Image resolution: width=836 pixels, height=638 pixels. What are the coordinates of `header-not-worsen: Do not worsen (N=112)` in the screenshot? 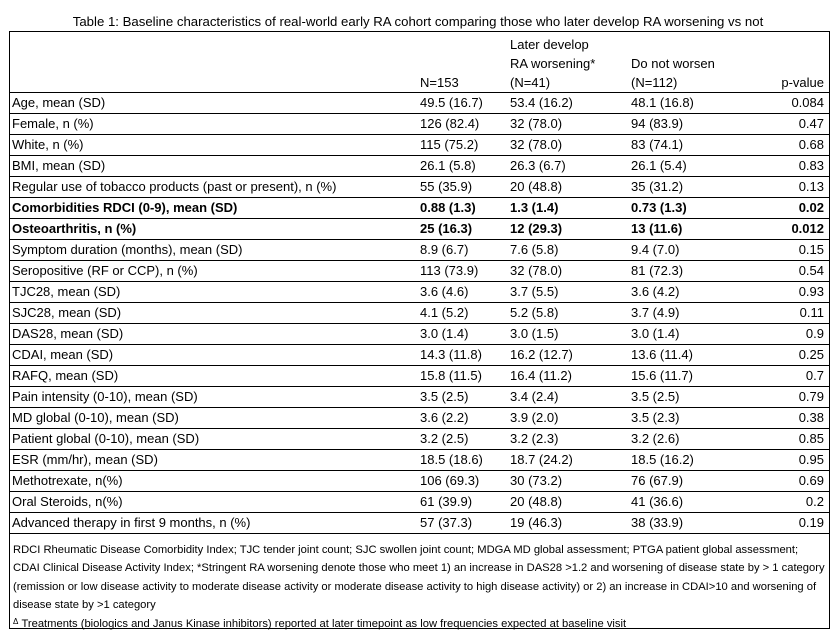 It's located at (691, 62).